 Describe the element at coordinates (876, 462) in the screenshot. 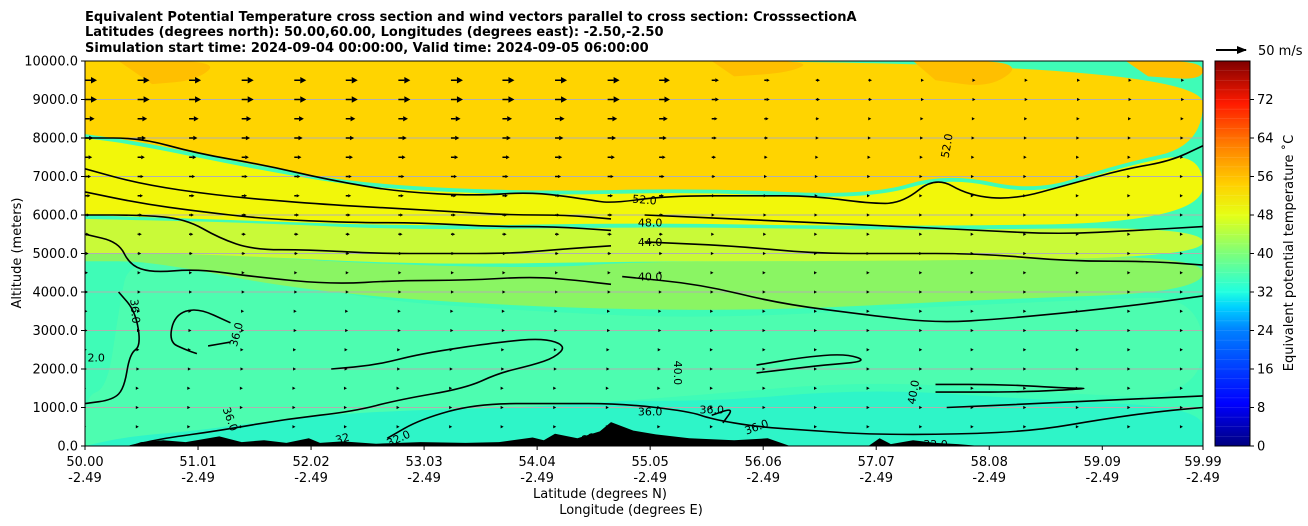

I see `x-tick-label-lat: 57.07` at that location.